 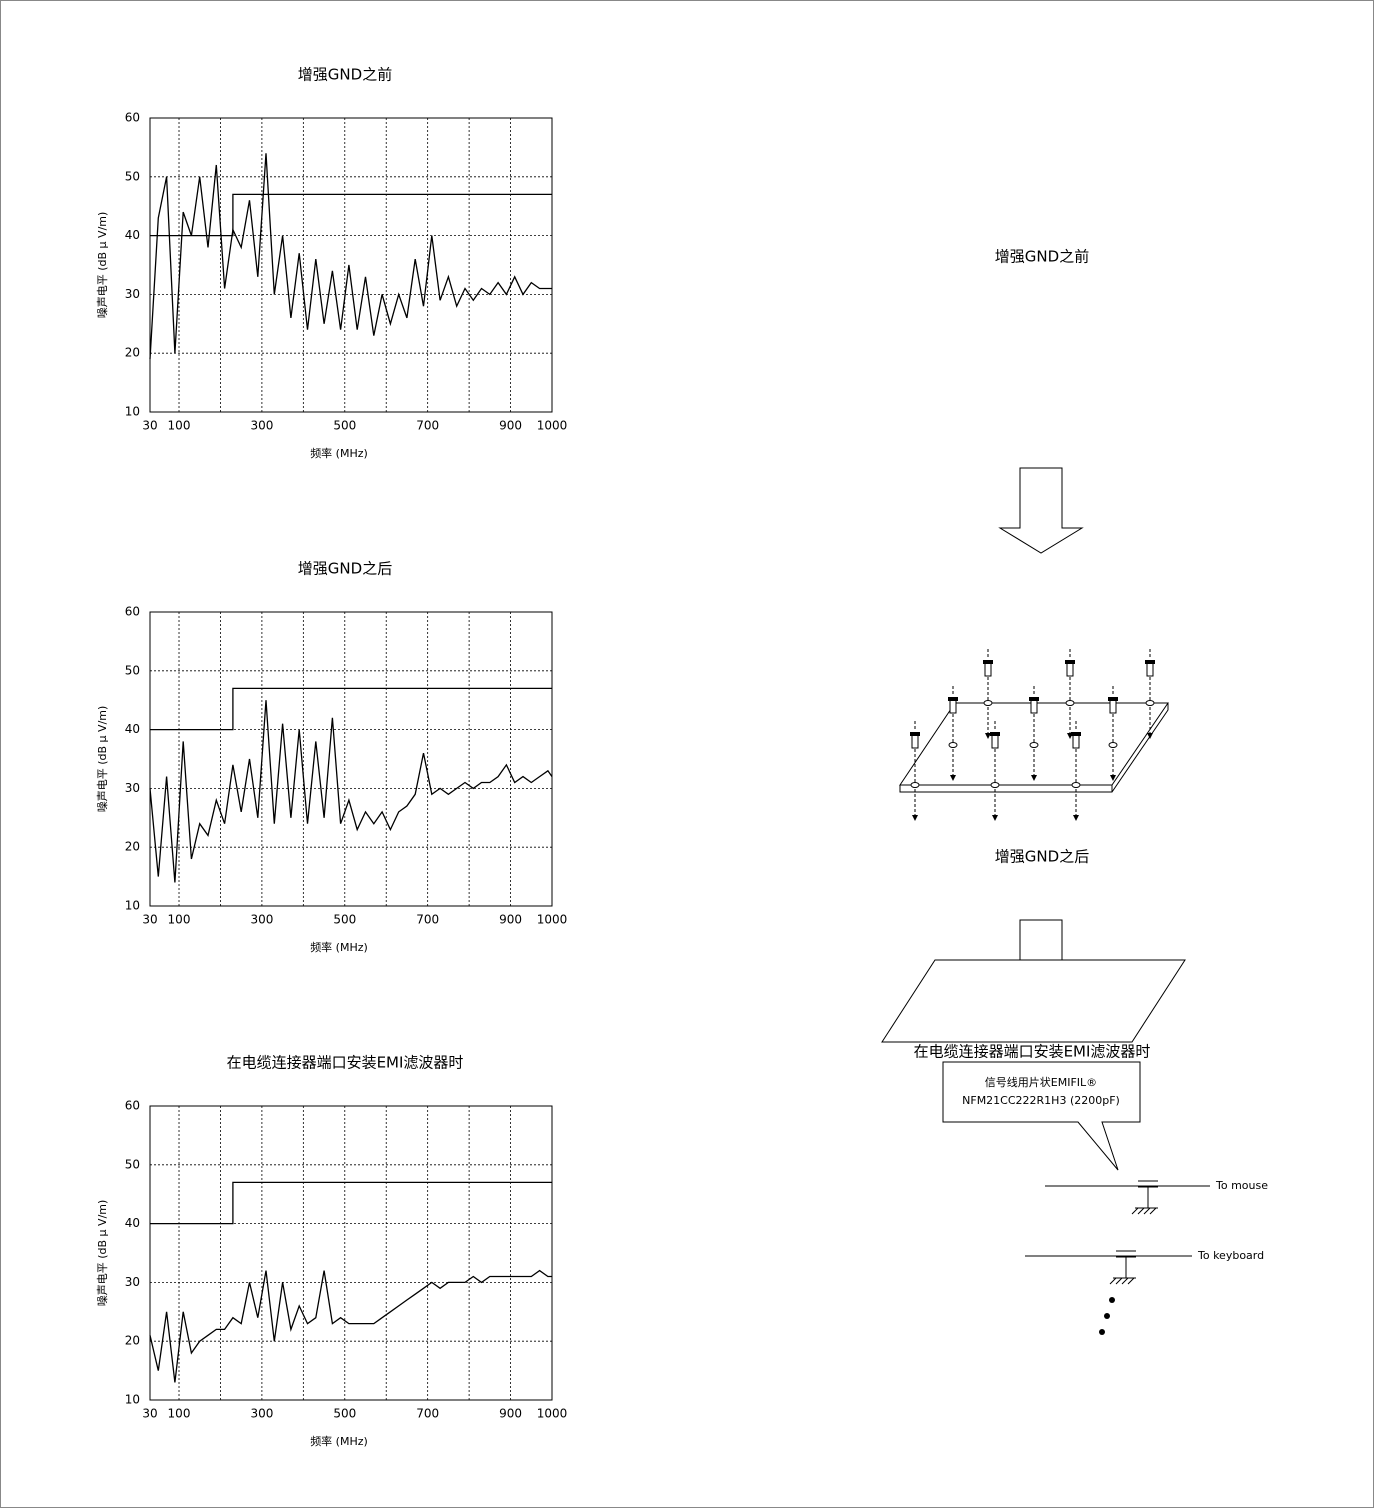 I want to click on callout-line: 信号线用片状EMIFIL®, so click(x=1041, y=1082).